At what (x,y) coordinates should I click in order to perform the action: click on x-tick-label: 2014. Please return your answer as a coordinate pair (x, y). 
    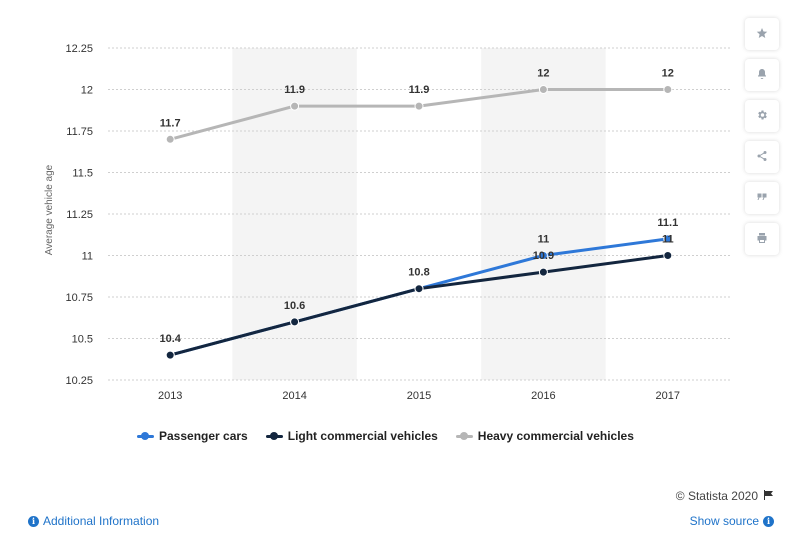
    Looking at the image, I should click on (294, 396).